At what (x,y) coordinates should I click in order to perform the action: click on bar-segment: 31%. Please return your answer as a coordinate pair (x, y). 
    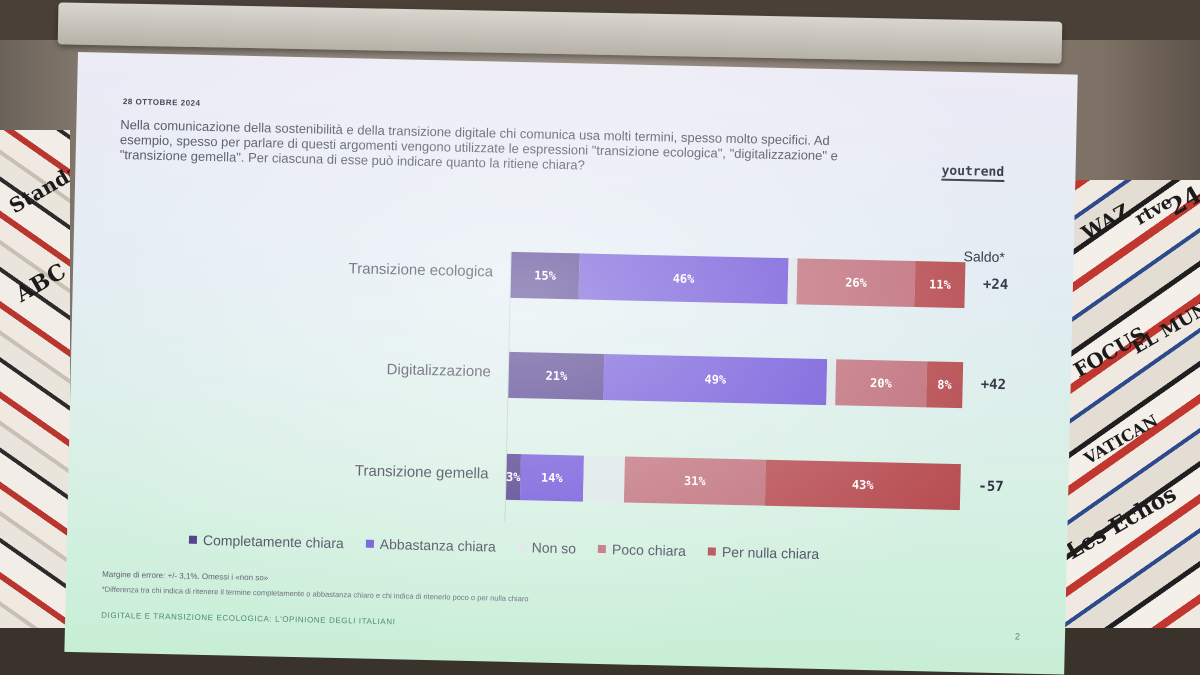
    Looking at the image, I should click on (694, 481).